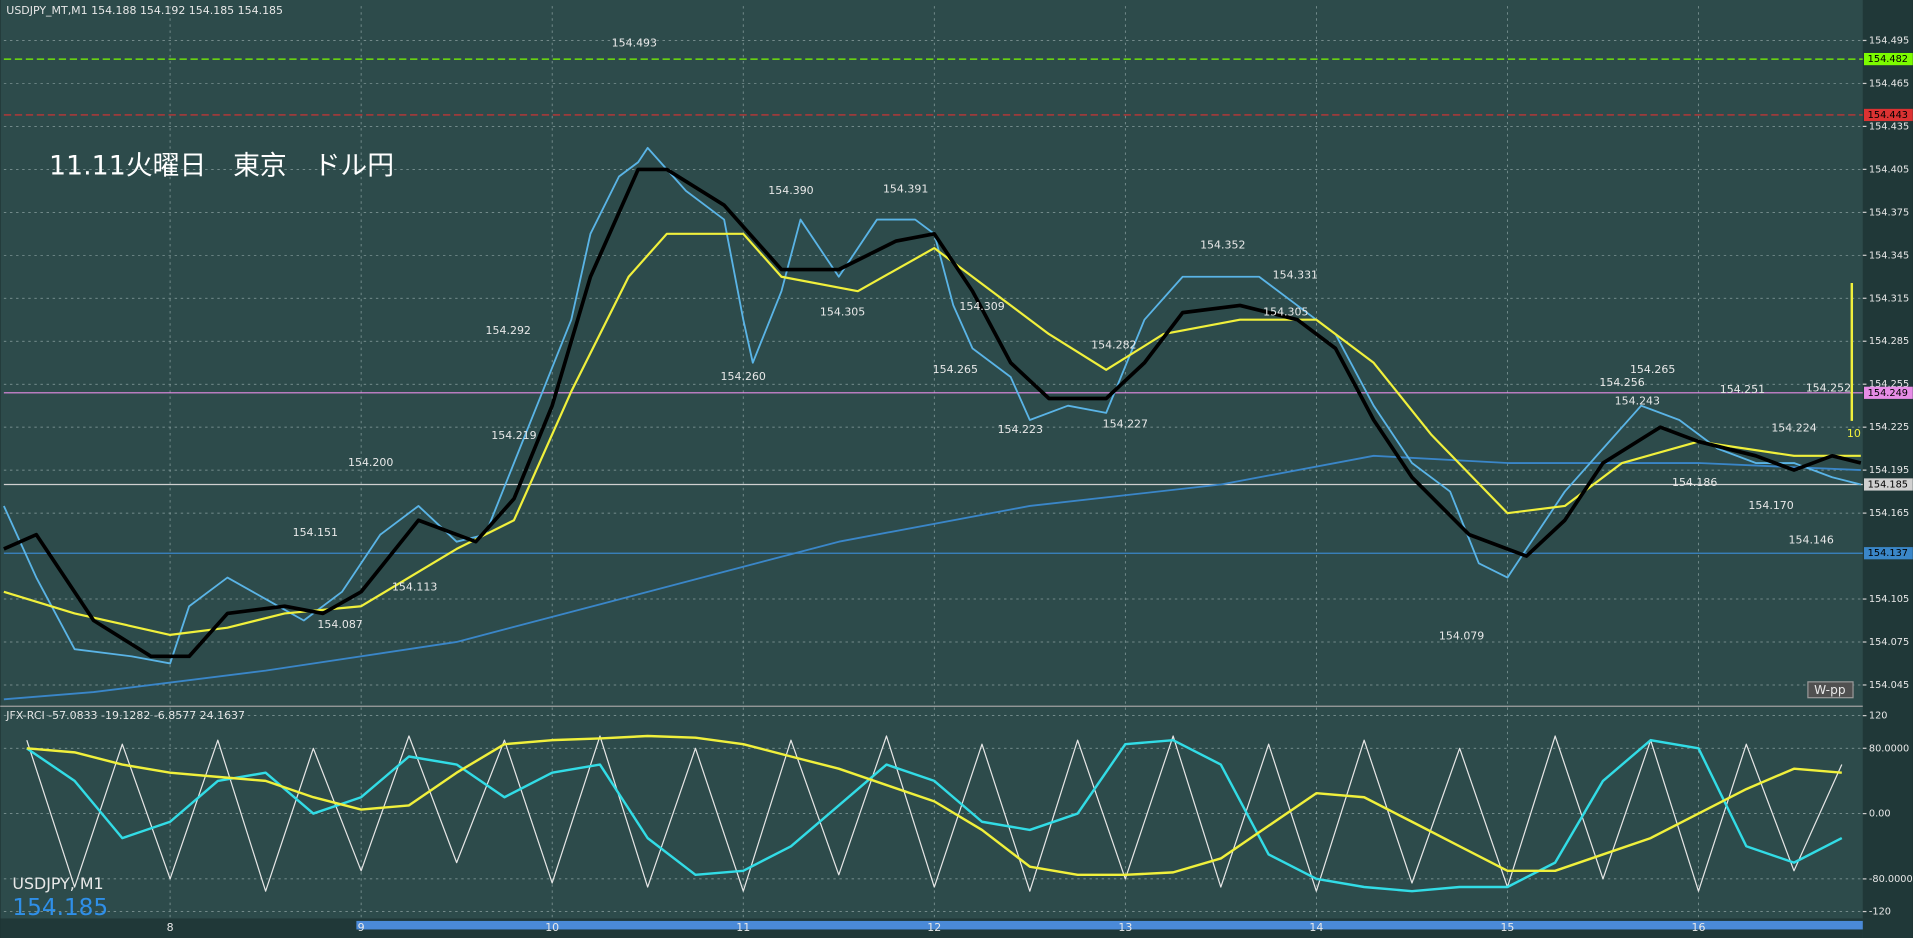 The height and width of the screenshot is (938, 1913). I want to click on symbol-label: USDJPY, M1, so click(57, 883).